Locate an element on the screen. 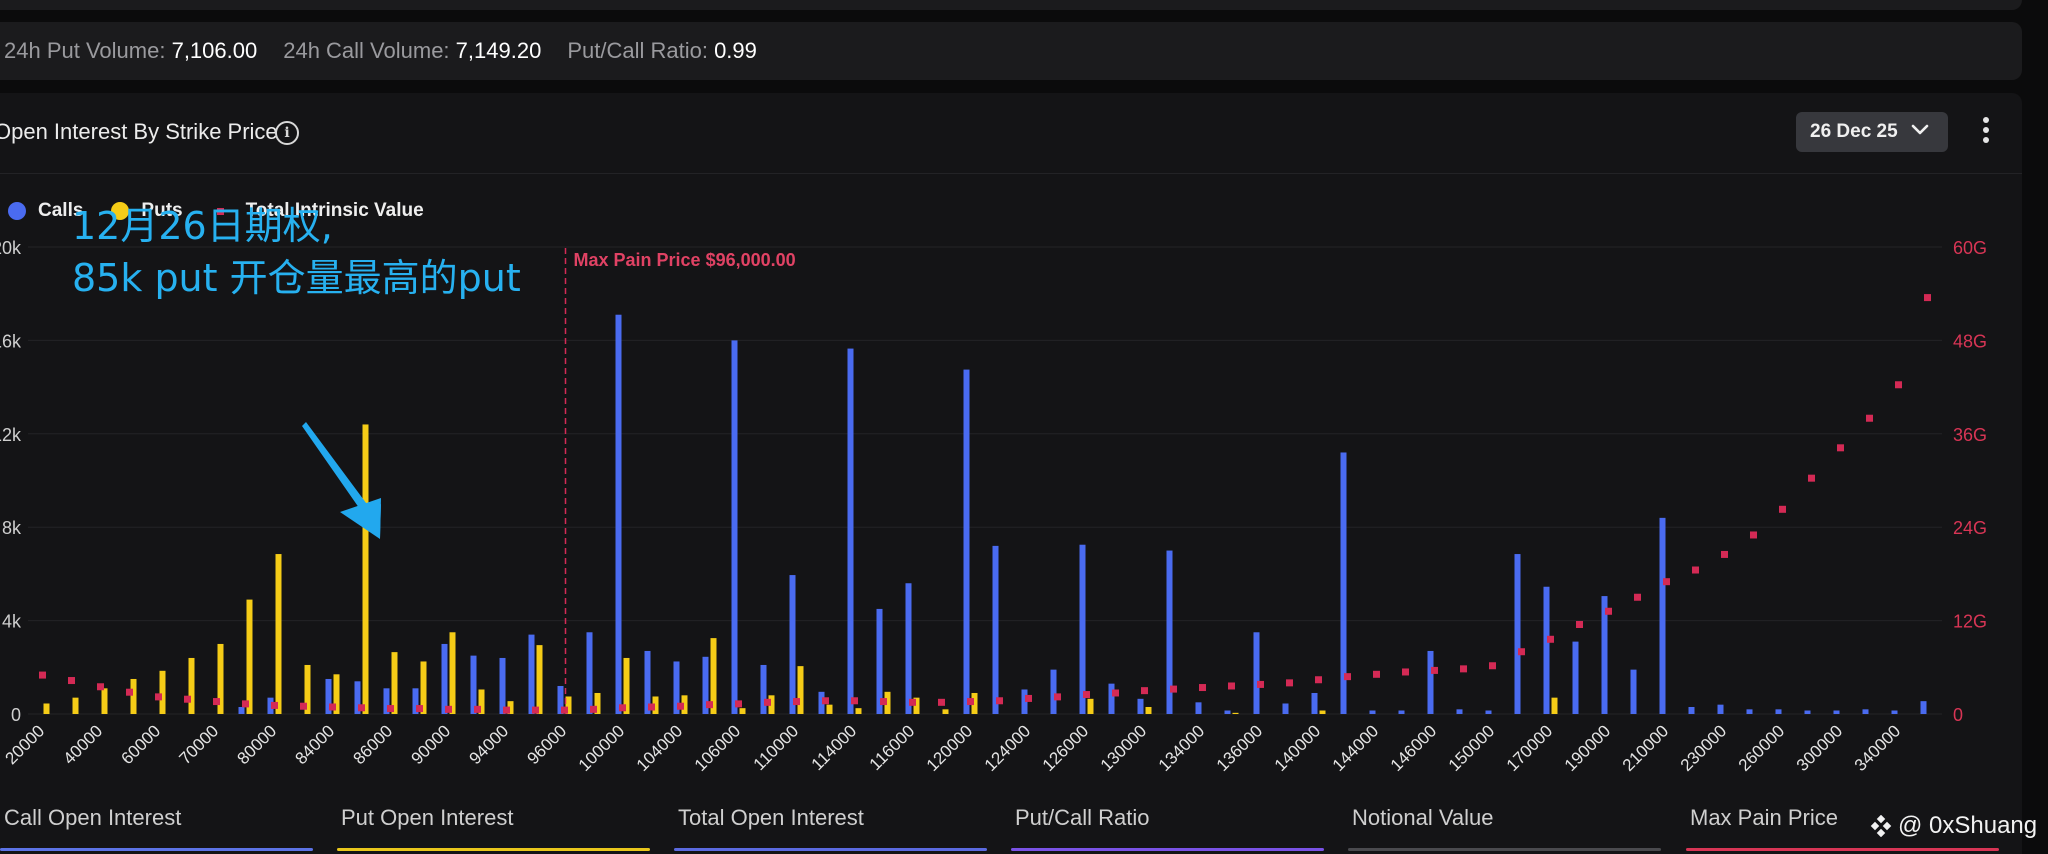  x-tick-label: 260000 is located at coordinates (1762, 748).